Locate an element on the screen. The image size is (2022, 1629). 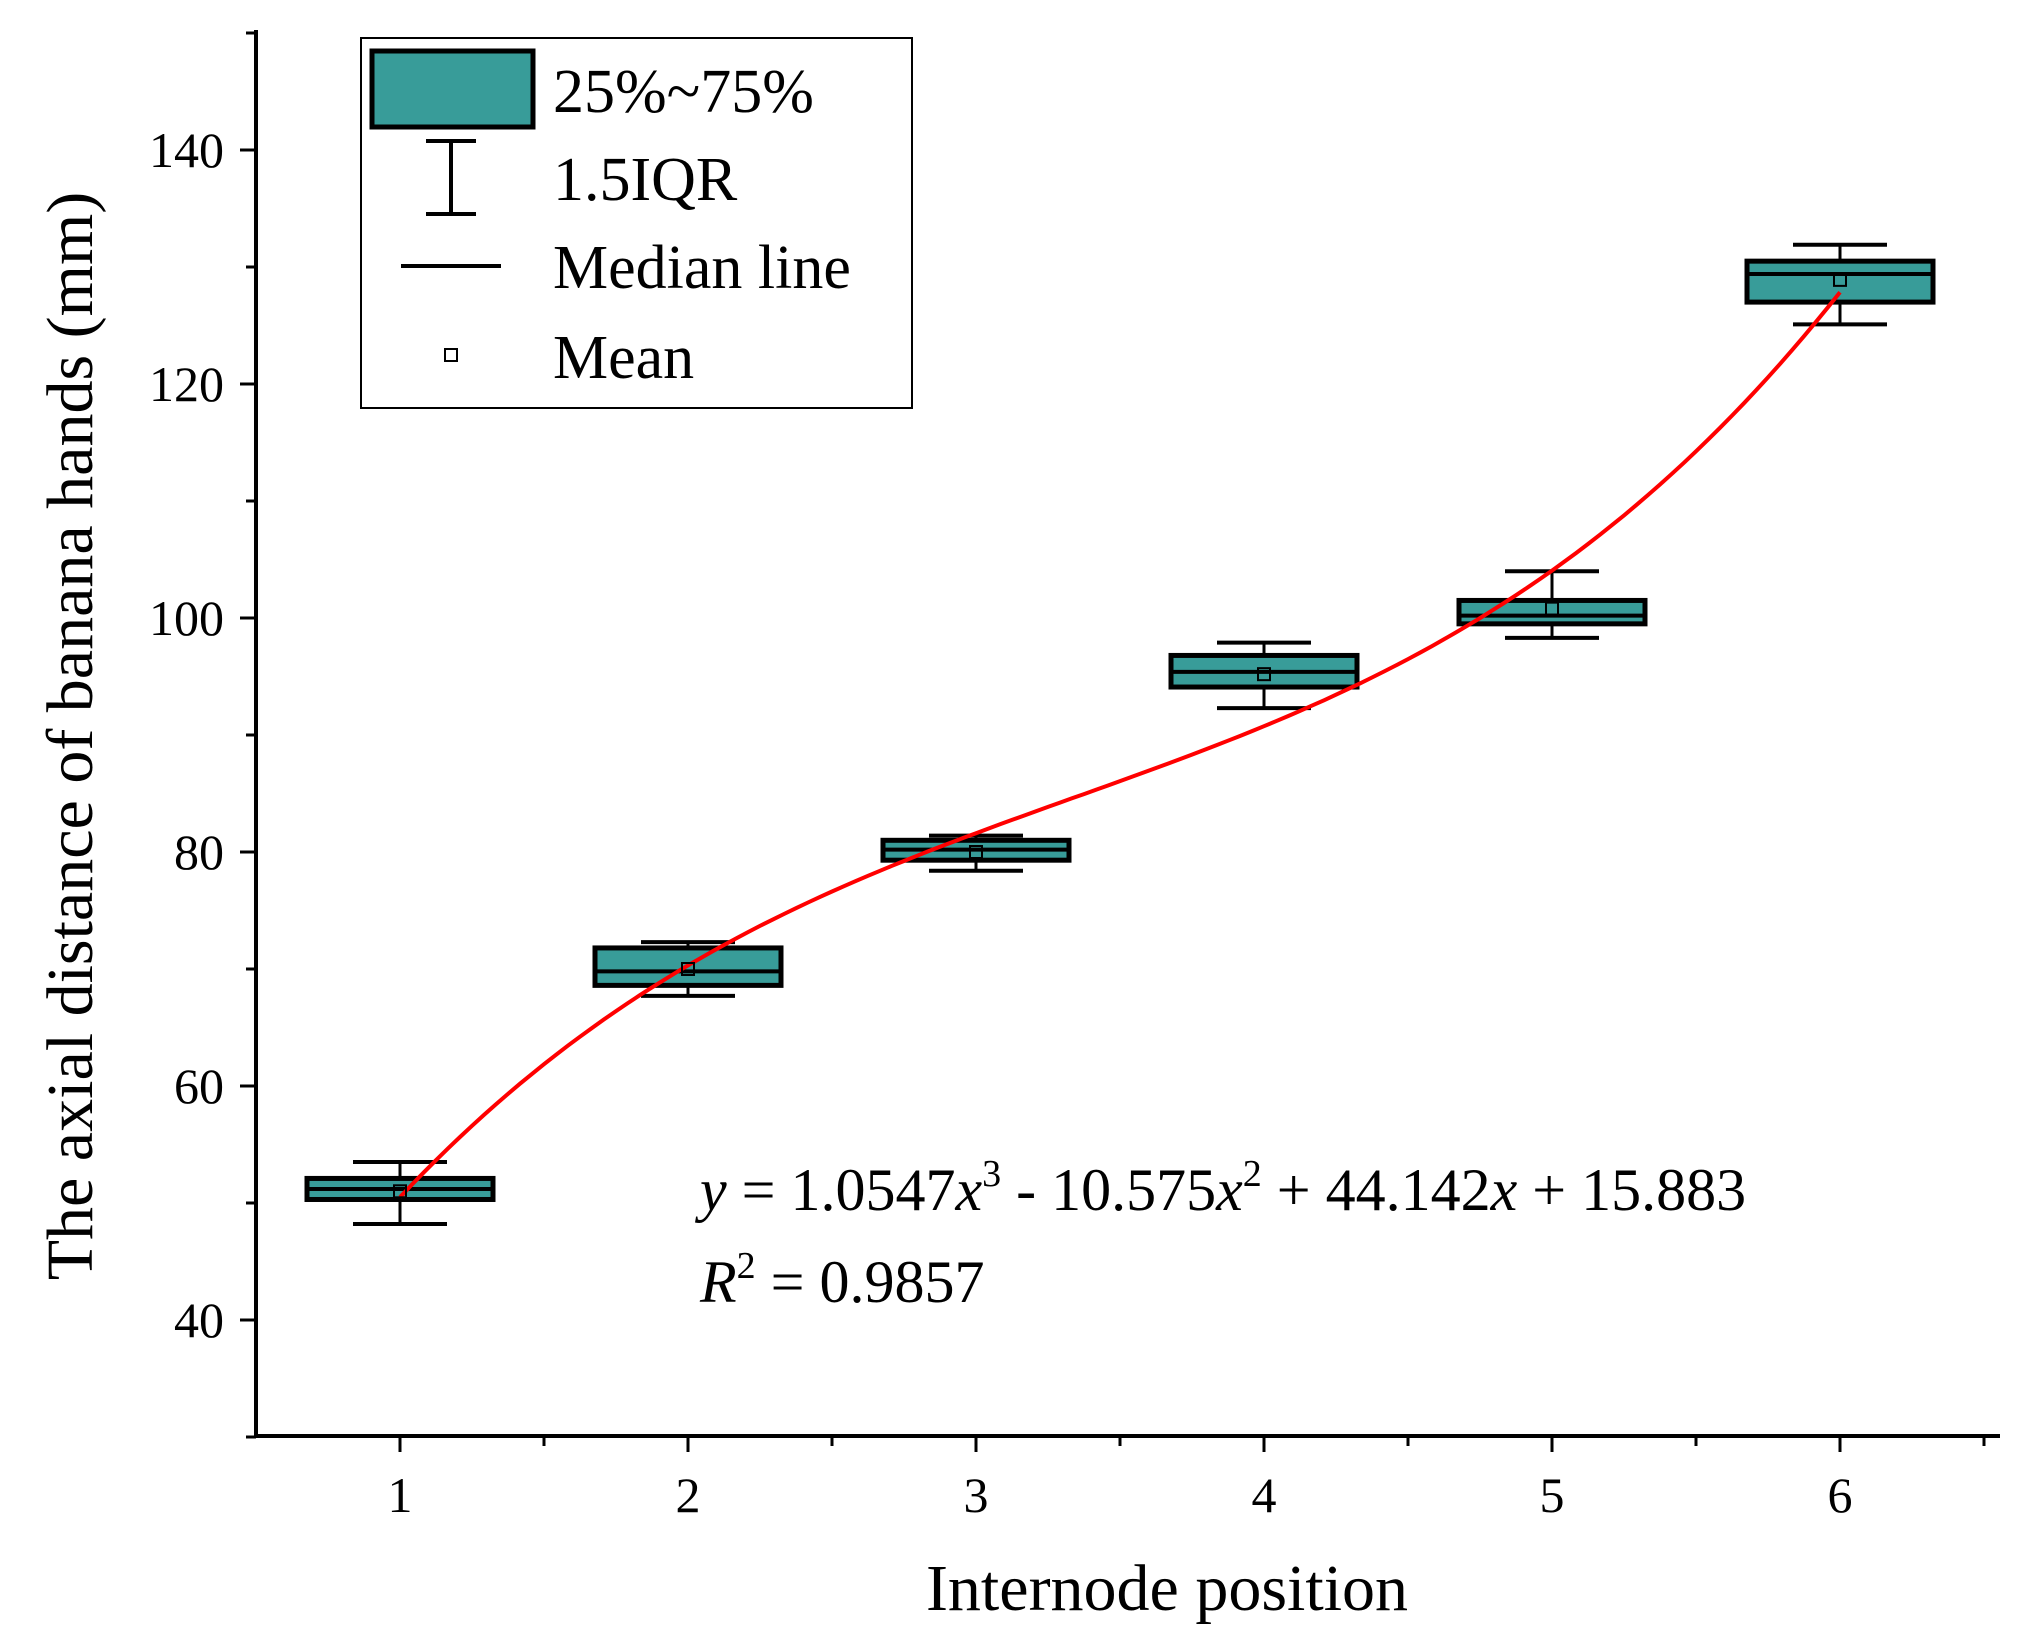
legend-box-label: 25%~75% is located at coordinates (683, 92).